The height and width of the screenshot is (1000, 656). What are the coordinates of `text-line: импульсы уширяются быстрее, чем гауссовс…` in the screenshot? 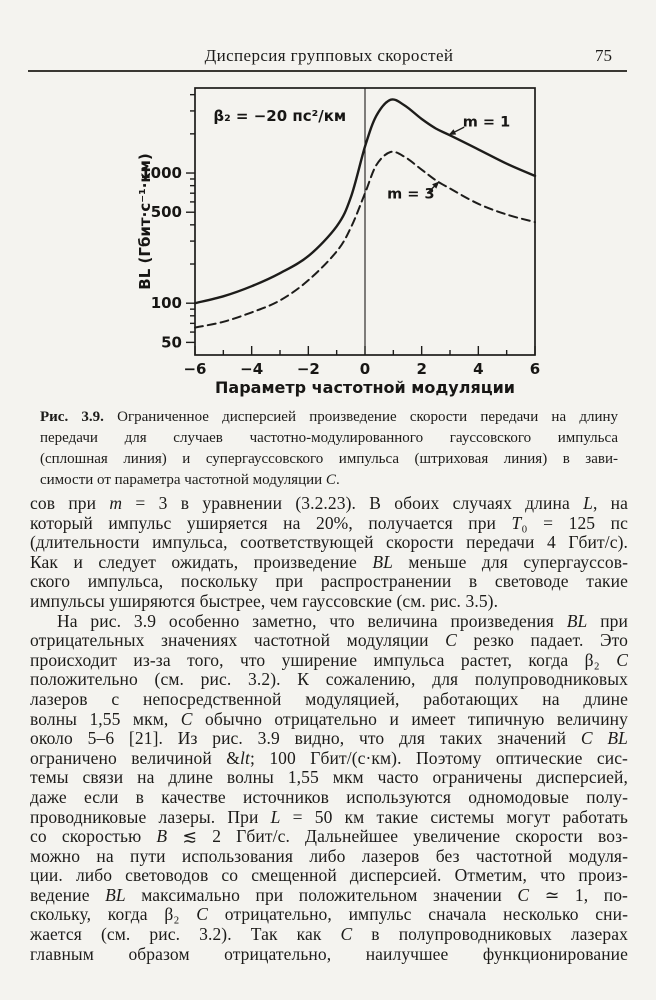 It's located at (264, 600).